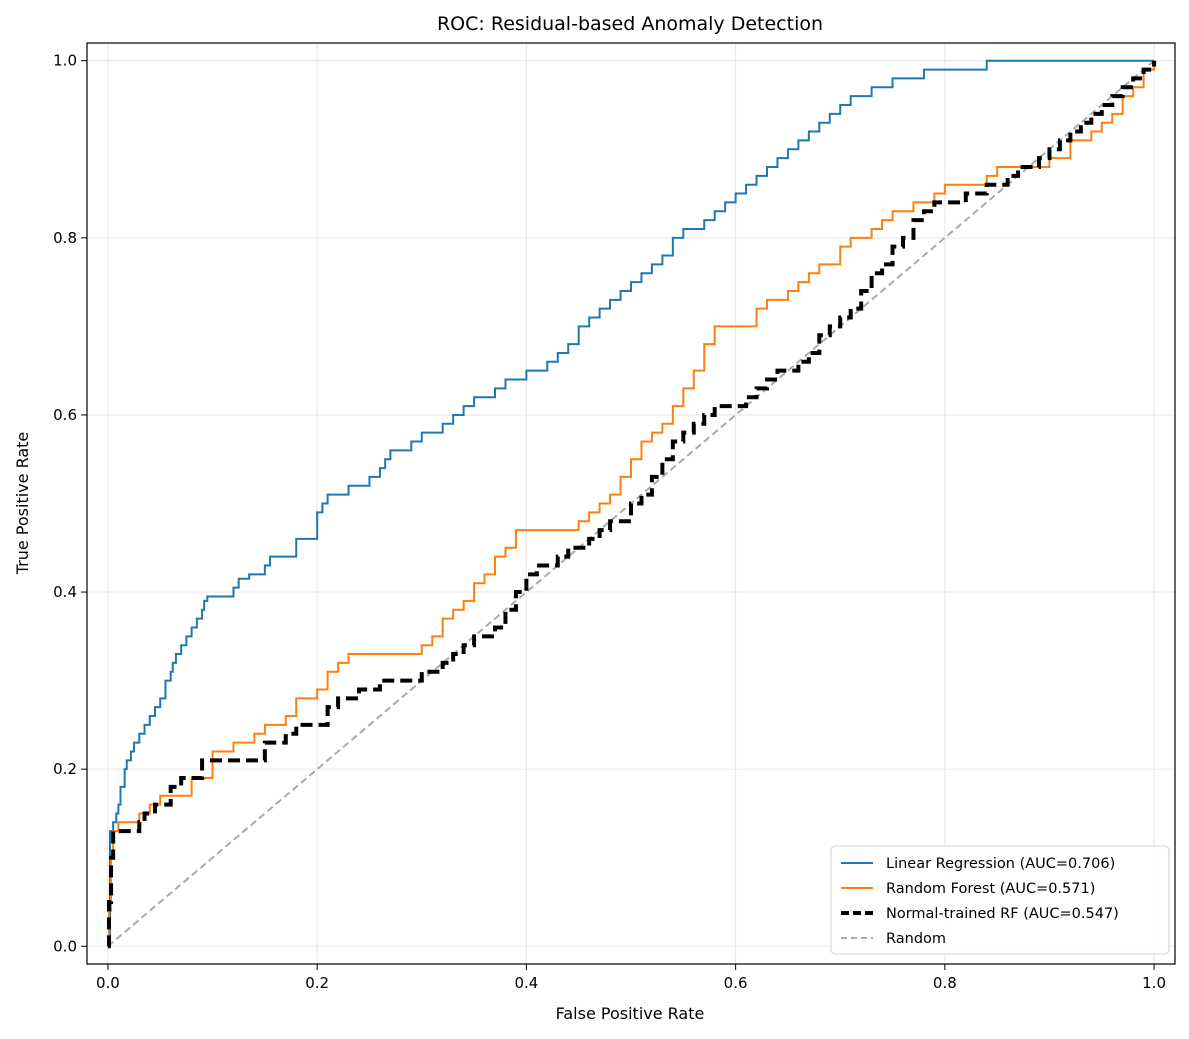 The image size is (1189, 1039). What do you see at coordinates (630, 1013) in the screenshot?
I see `x-axis-label: False Positive Rate` at bounding box center [630, 1013].